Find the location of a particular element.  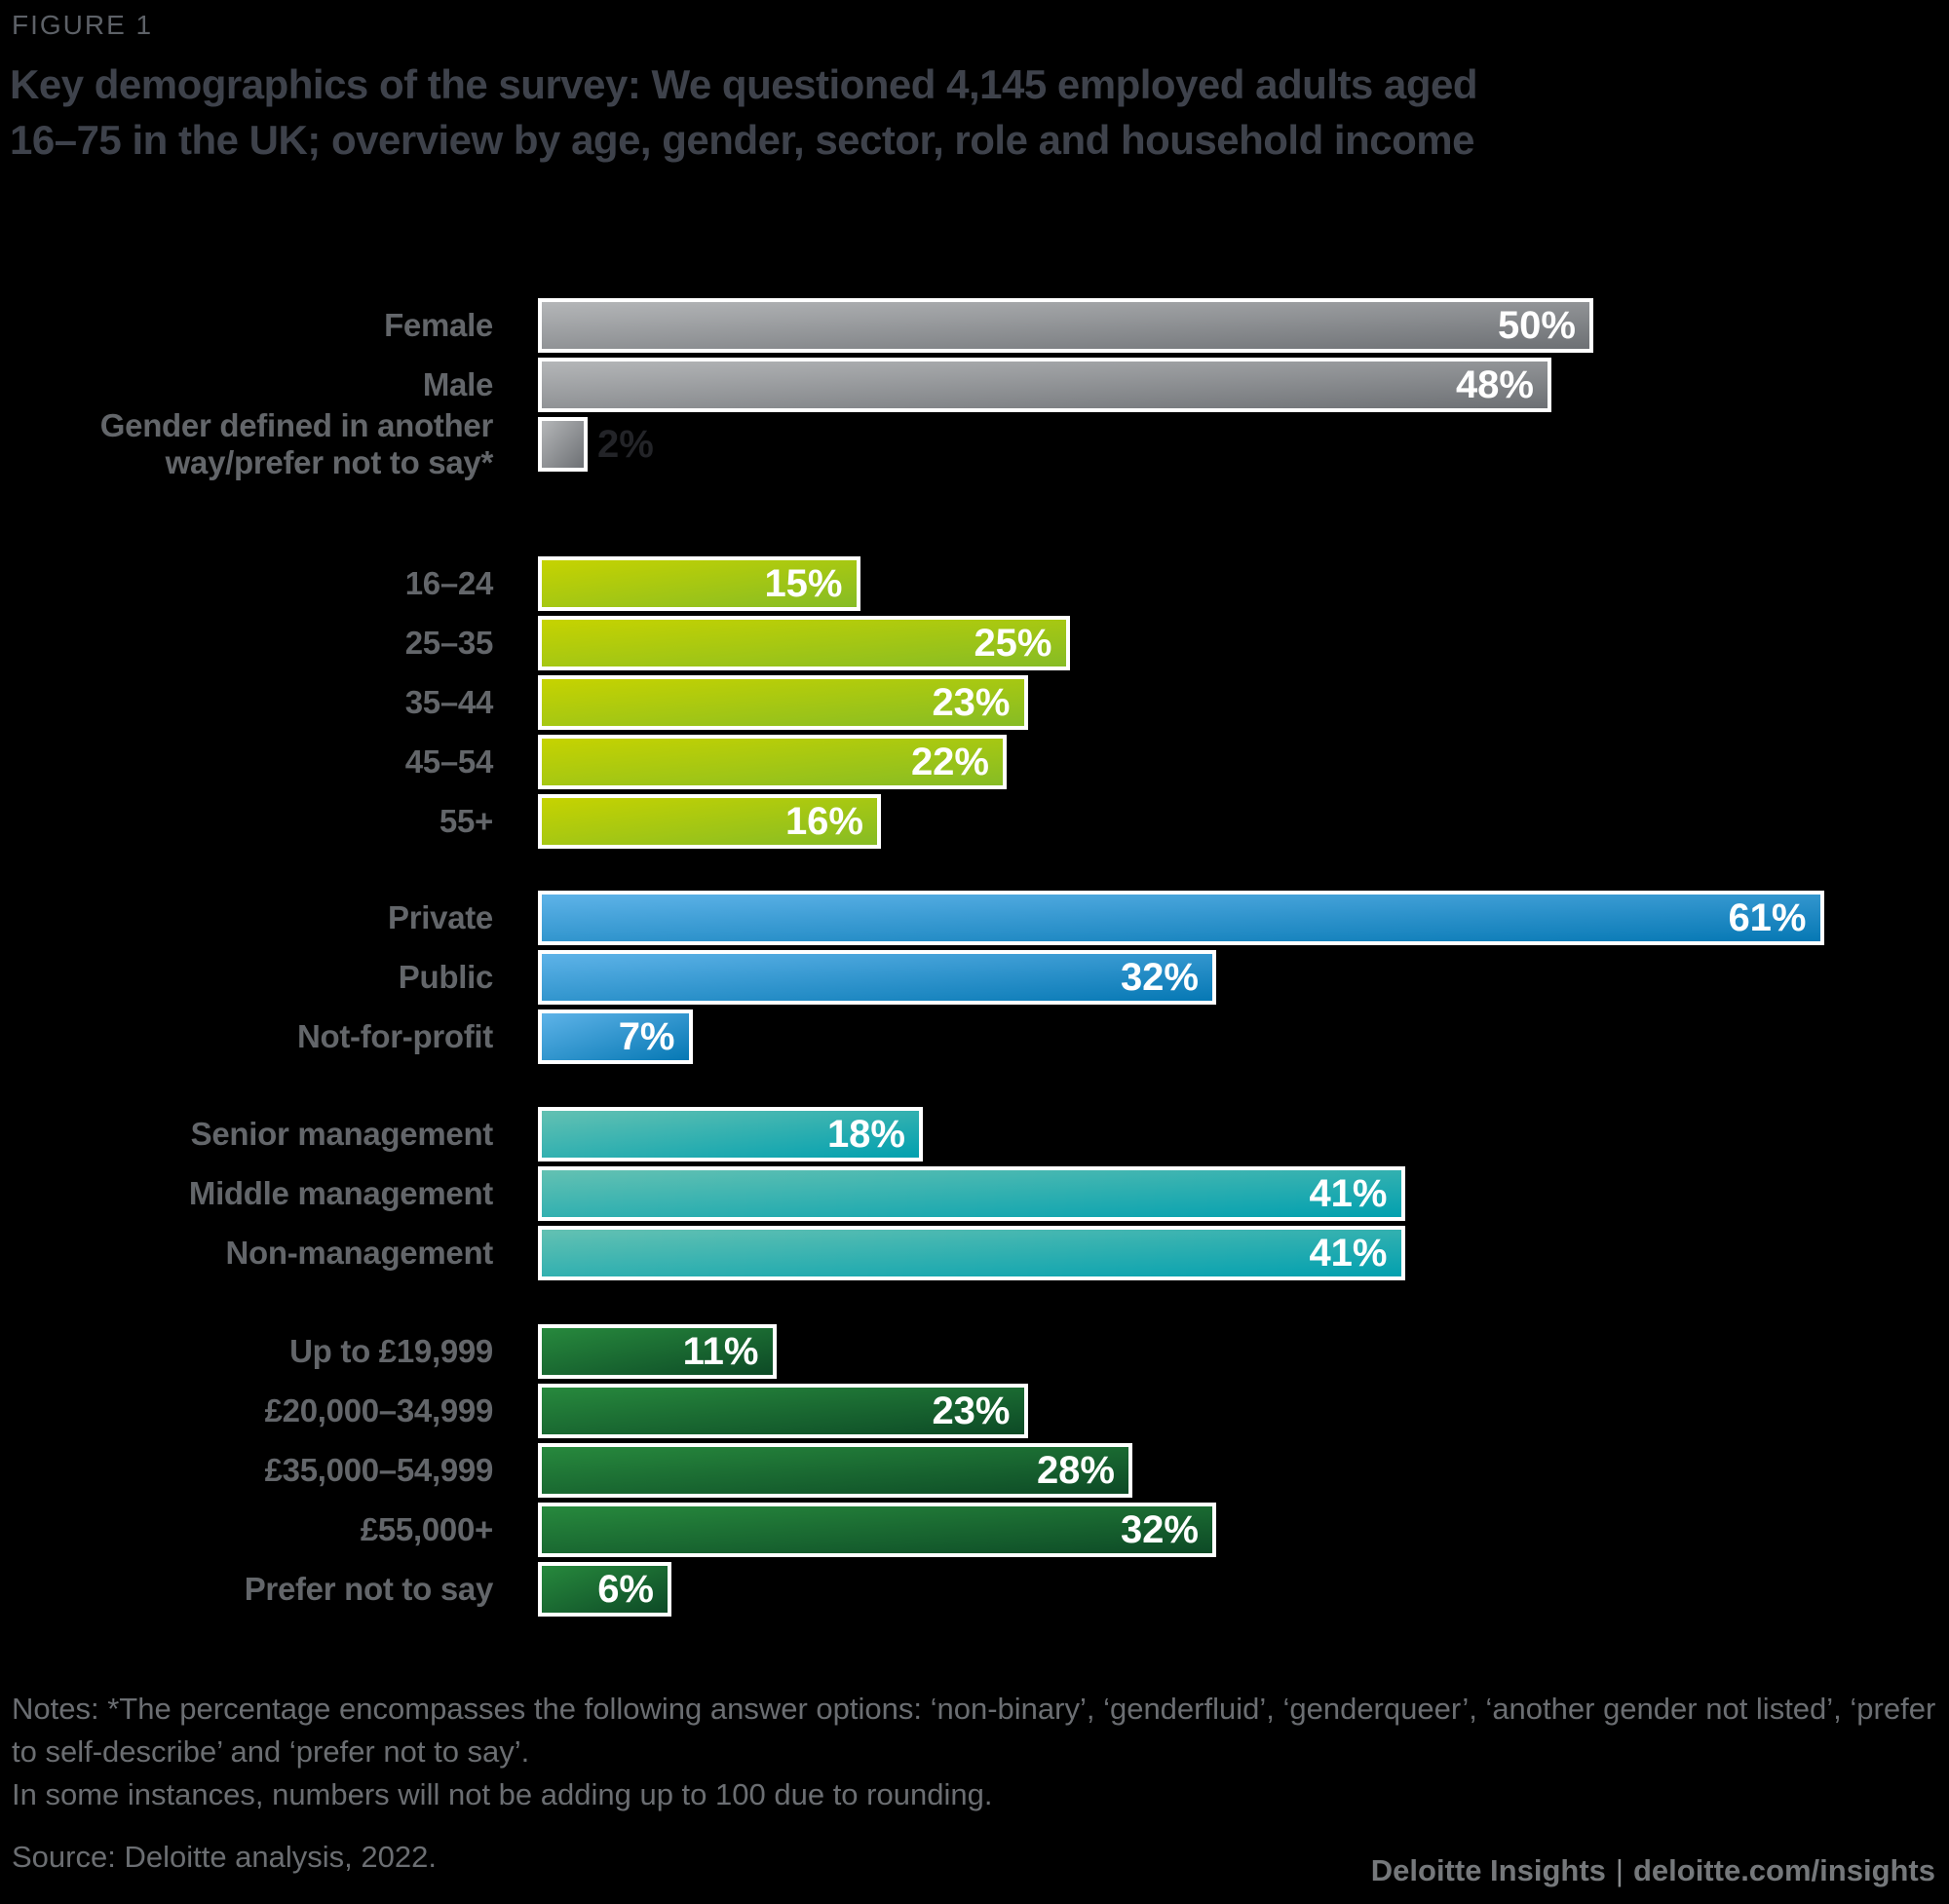

value-label: 7% is located at coordinates (646, 1036).